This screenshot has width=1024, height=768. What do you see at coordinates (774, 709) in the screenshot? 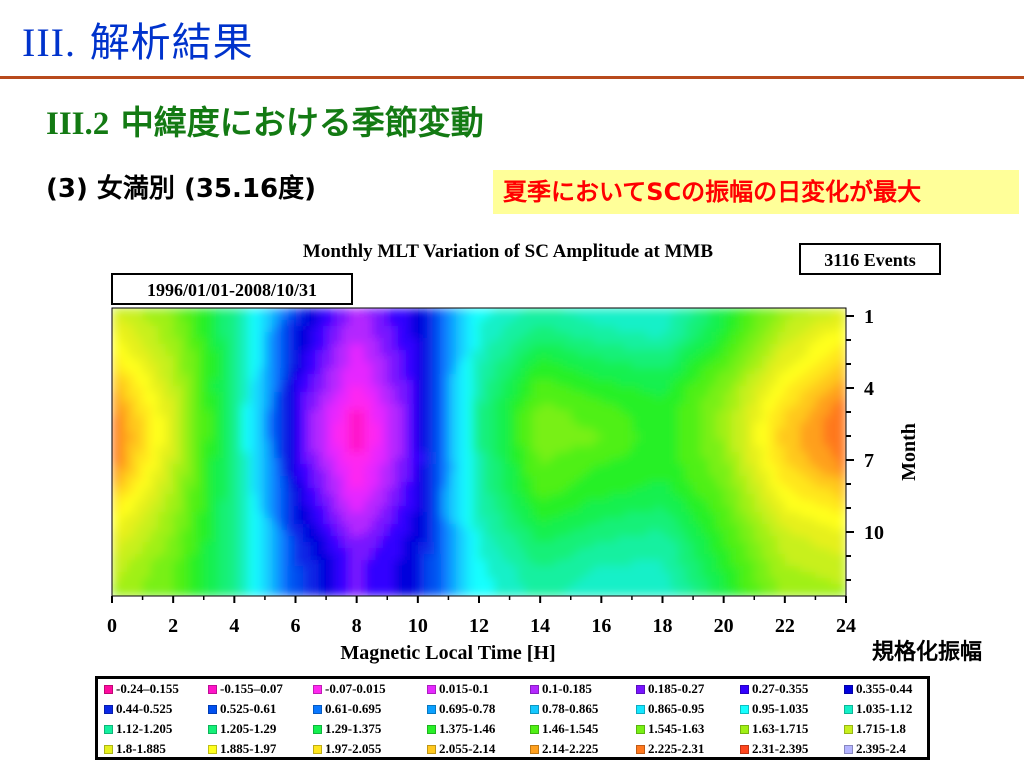
I see `legend-entry: 0.95-1.035` at bounding box center [774, 709].